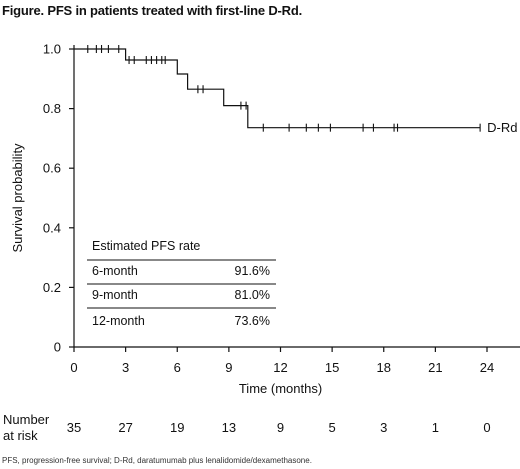 This screenshot has height=469, width=520. What do you see at coordinates (229, 427) in the screenshot?
I see `risk-count: 13` at bounding box center [229, 427].